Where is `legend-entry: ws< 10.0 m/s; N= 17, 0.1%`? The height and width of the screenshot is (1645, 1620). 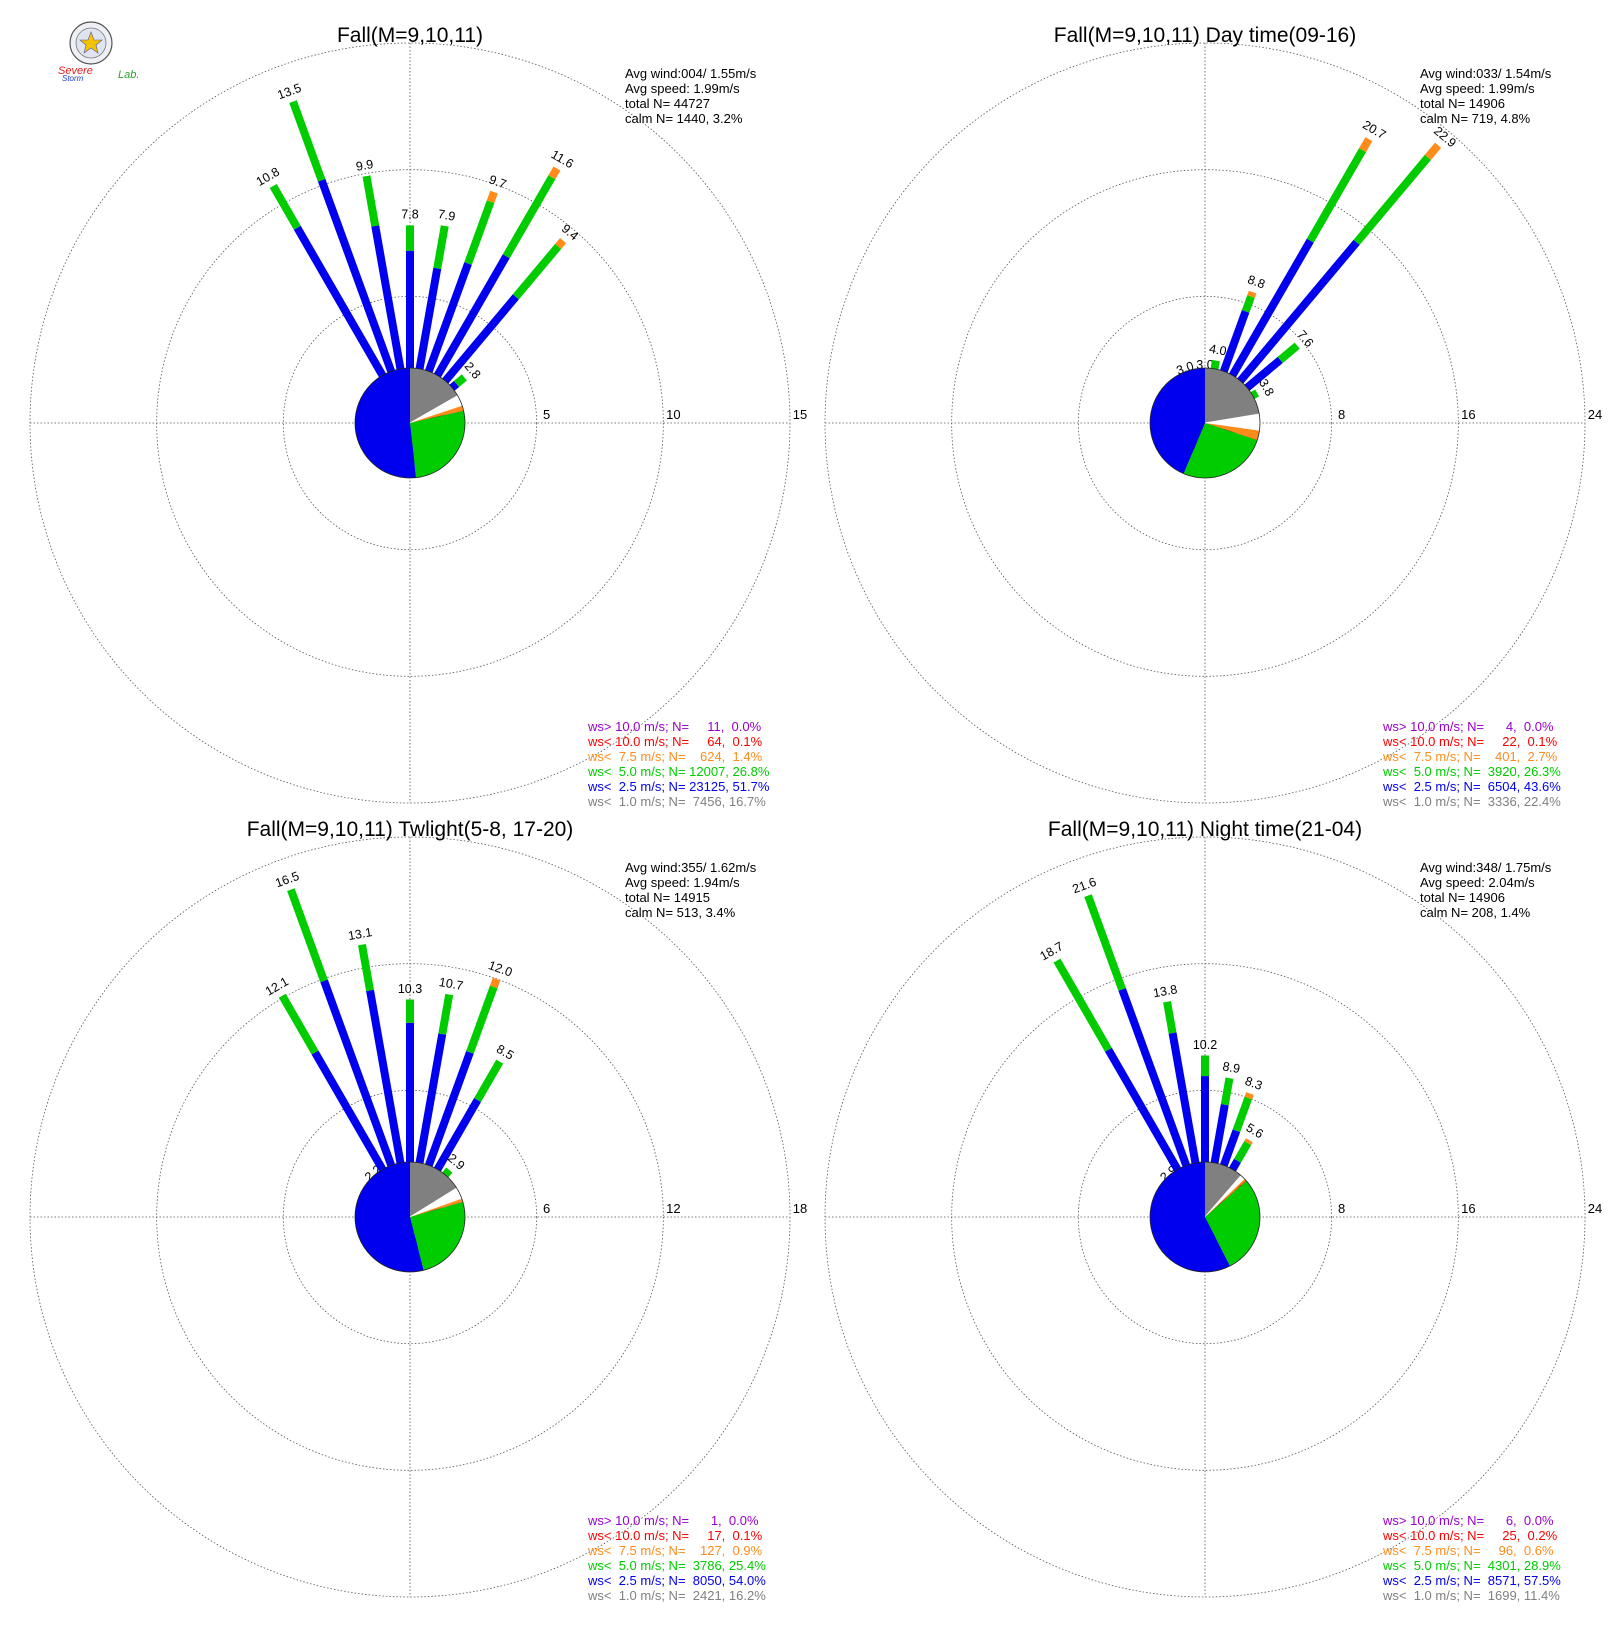
legend-entry: ws< 10.0 m/s; N= 17, 0.1% is located at coordinates (675, 1535).